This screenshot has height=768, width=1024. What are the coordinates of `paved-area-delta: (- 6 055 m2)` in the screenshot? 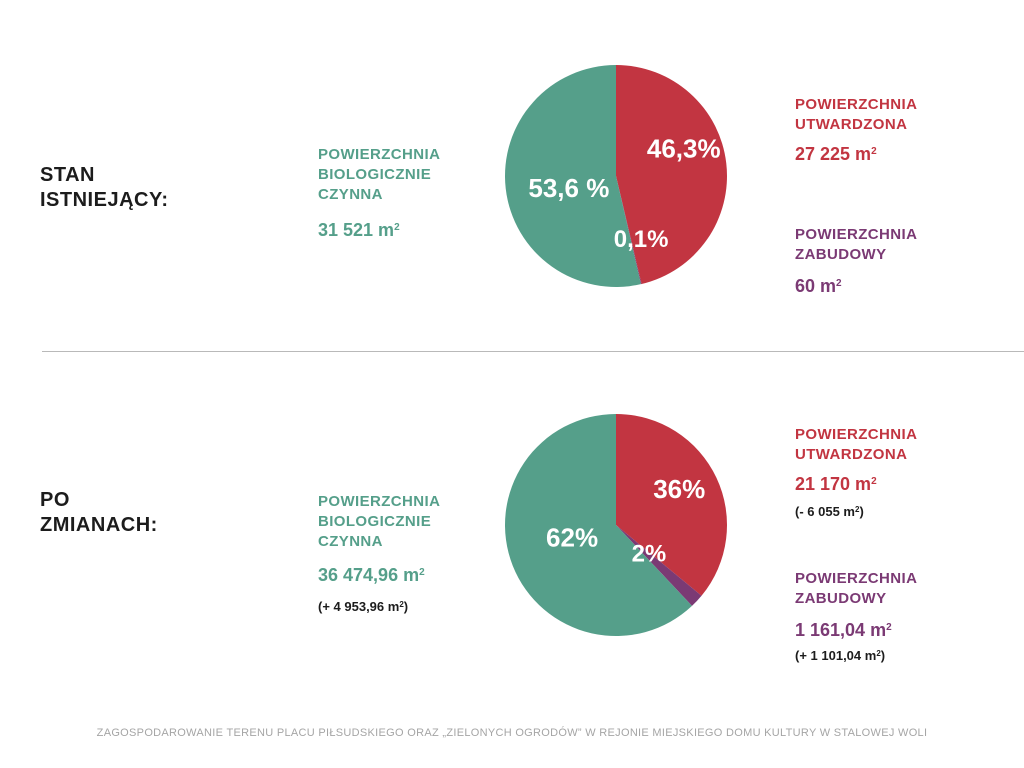 It's located at (829, 511).